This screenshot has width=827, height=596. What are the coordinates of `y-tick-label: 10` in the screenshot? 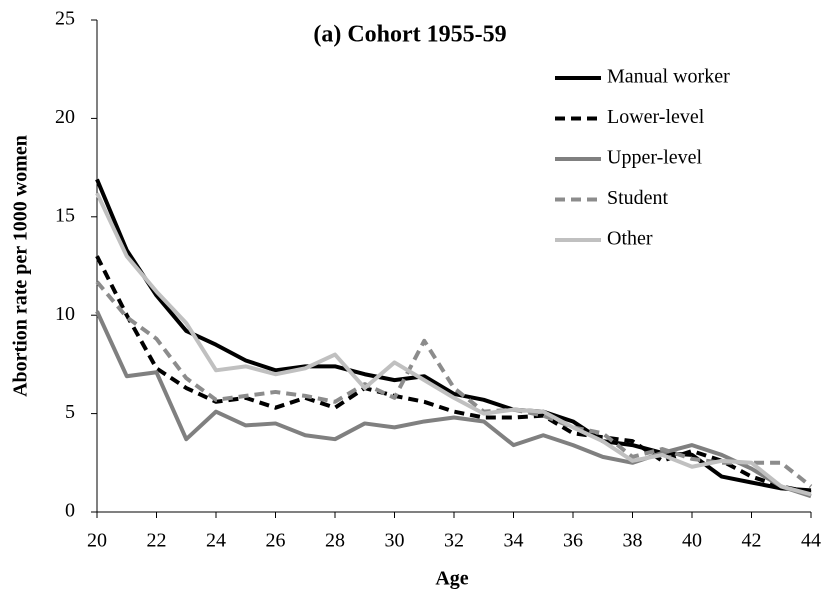 It's located at (65, 314).